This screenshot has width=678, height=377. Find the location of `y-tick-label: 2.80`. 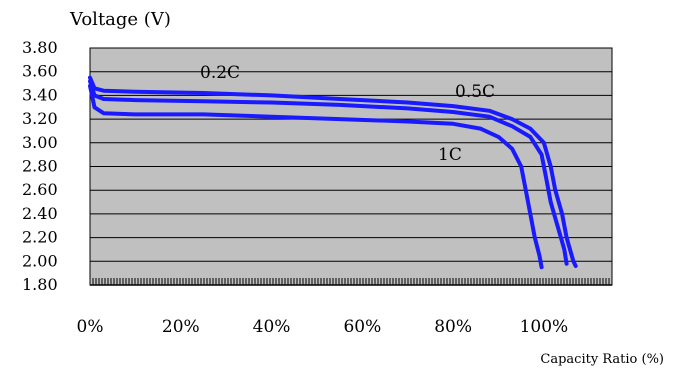

y-tick-label: 2.80 is located at coordinates (40, 166).